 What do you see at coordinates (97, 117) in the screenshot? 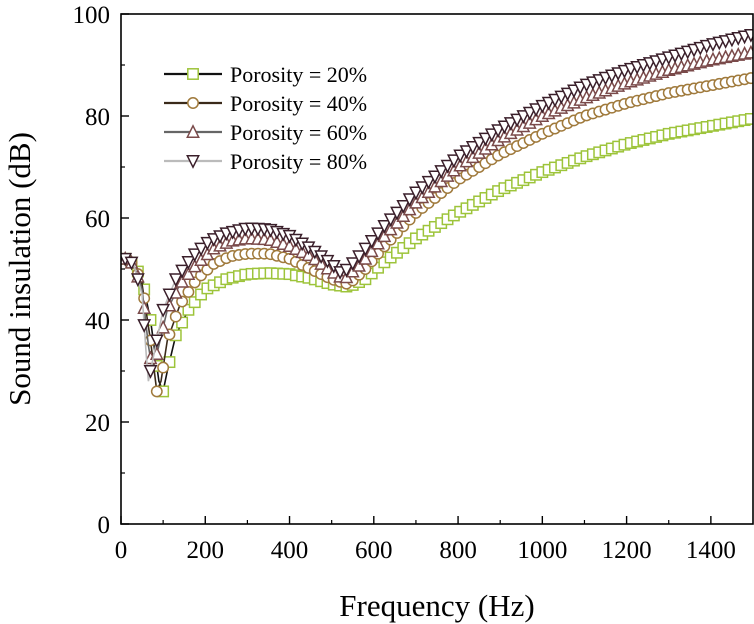
I see `y-tick-label: 80` at bounding box center [97, 117].